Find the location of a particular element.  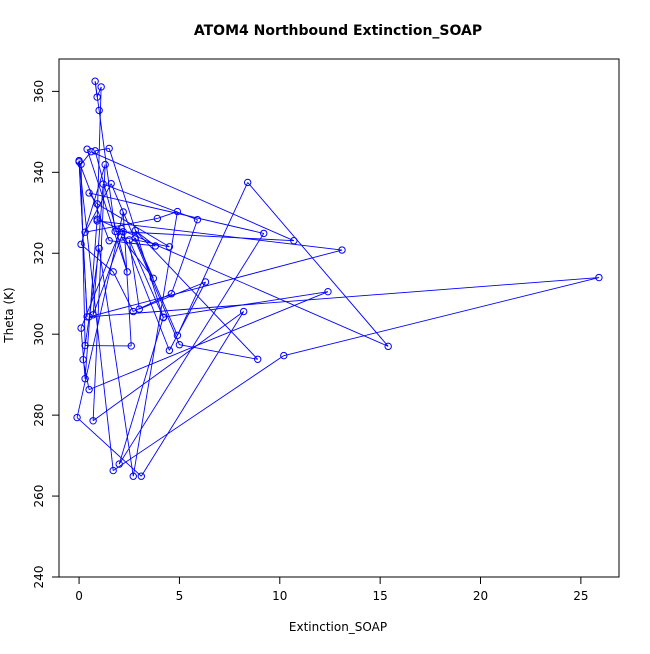

y-tick-label: 300 is located at coordinates (39, 334).